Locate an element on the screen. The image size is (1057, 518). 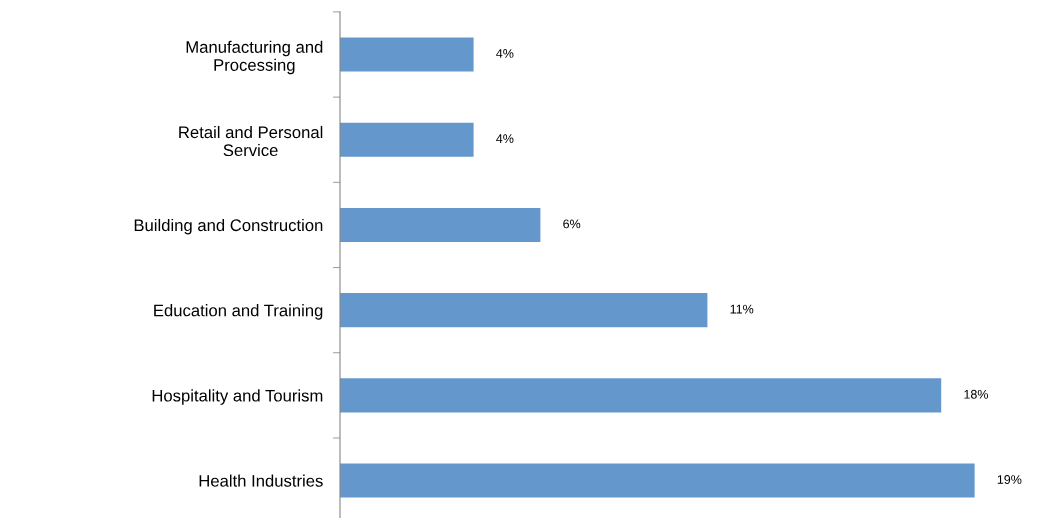
data-label: 11% is located at coordinates (742, 309).